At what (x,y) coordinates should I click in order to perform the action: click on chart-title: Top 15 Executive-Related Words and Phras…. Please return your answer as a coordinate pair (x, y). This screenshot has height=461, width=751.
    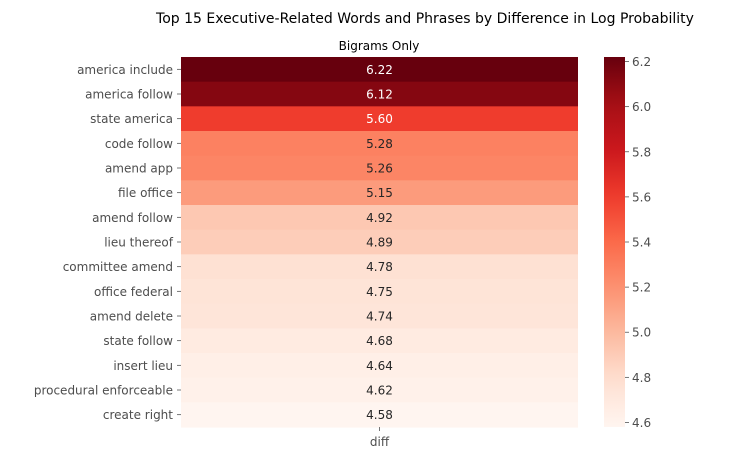
    Looking at the image, I should click on (424, 19).